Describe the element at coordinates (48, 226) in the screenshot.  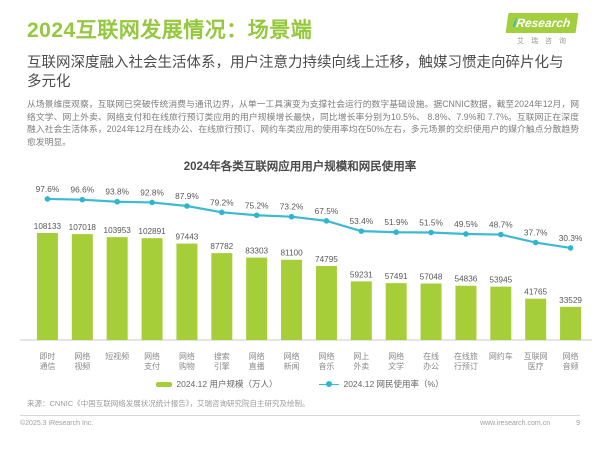
I see `bar-value-label: 108133` at that location.